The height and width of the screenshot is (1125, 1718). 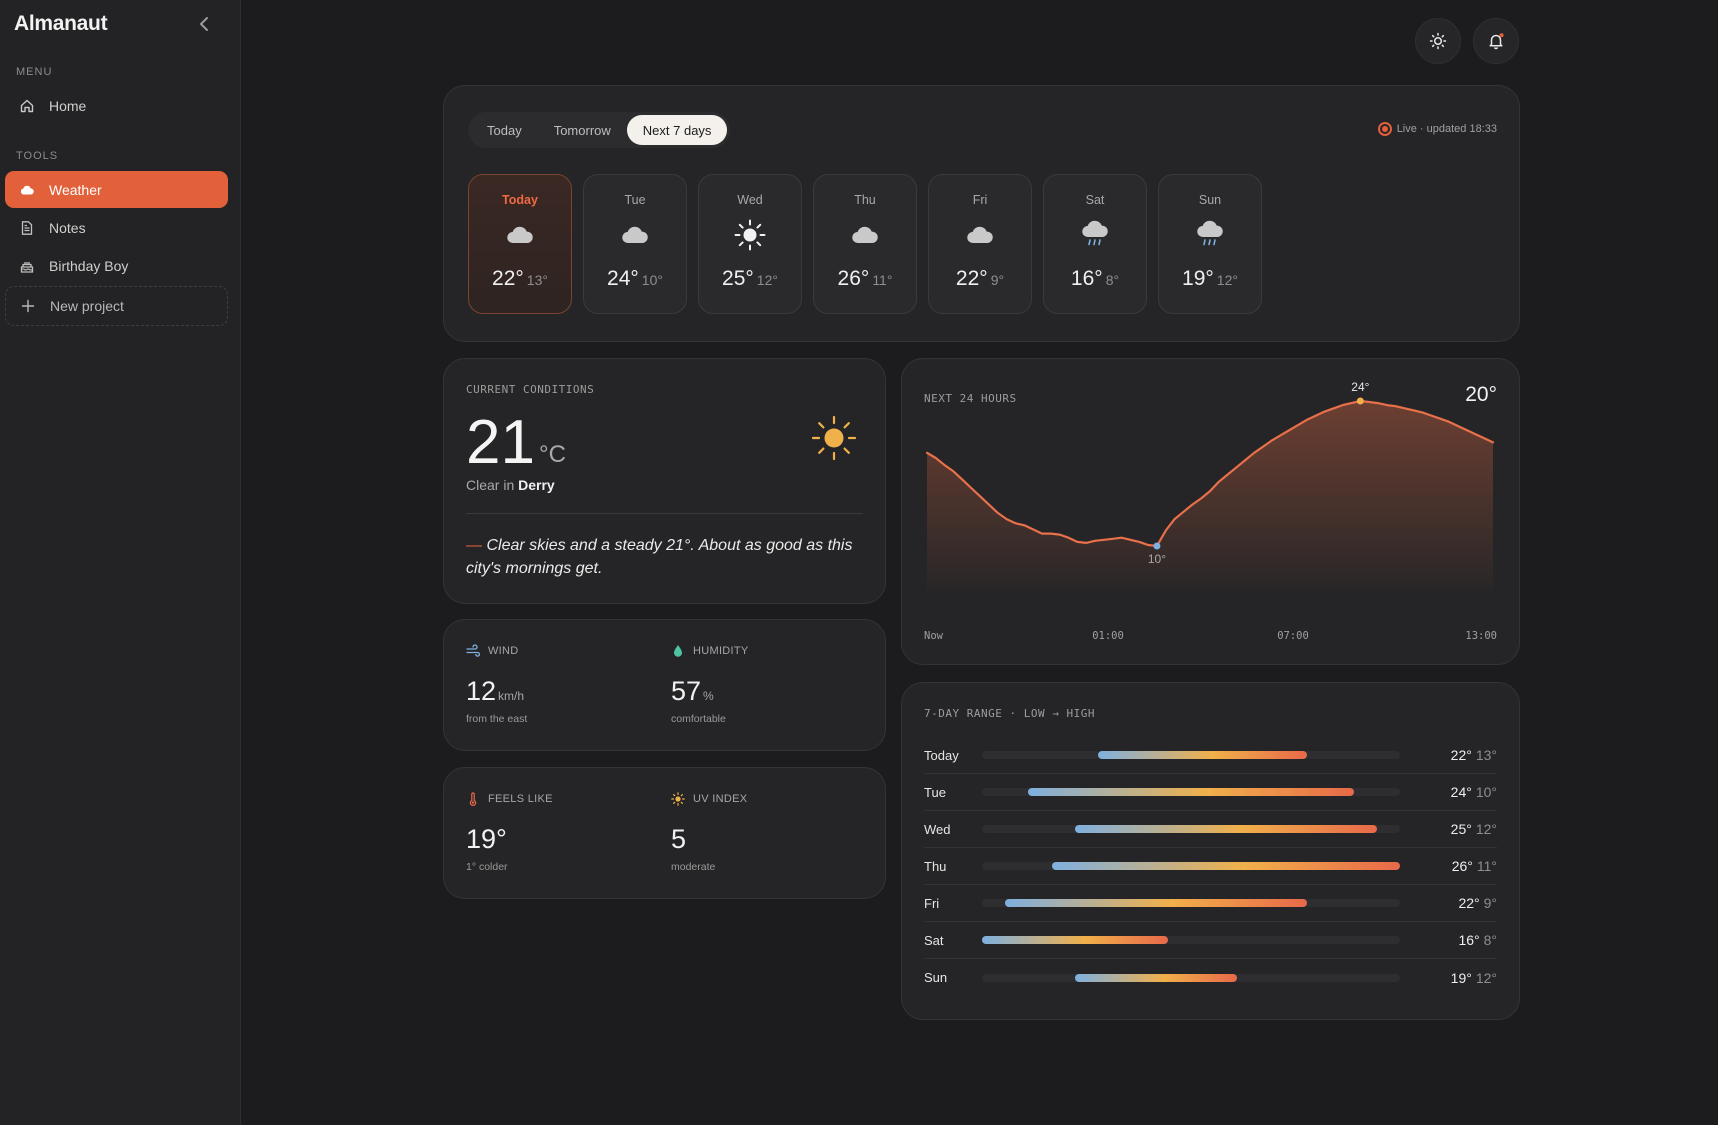 What do you see at coordinates (500, 442) in the screenshot?
I see `current-temperature: 21` at bounding box center [500, 442].